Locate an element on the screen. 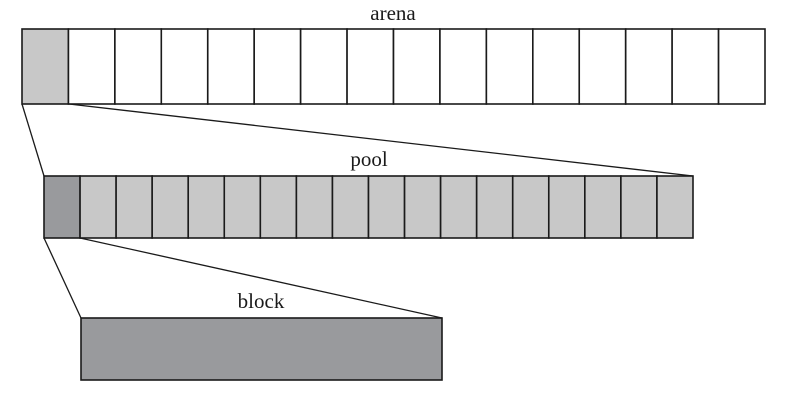 This screenshot has height=405, width=799. pool-to-block-connector-left is located at coordinates (62, 278).